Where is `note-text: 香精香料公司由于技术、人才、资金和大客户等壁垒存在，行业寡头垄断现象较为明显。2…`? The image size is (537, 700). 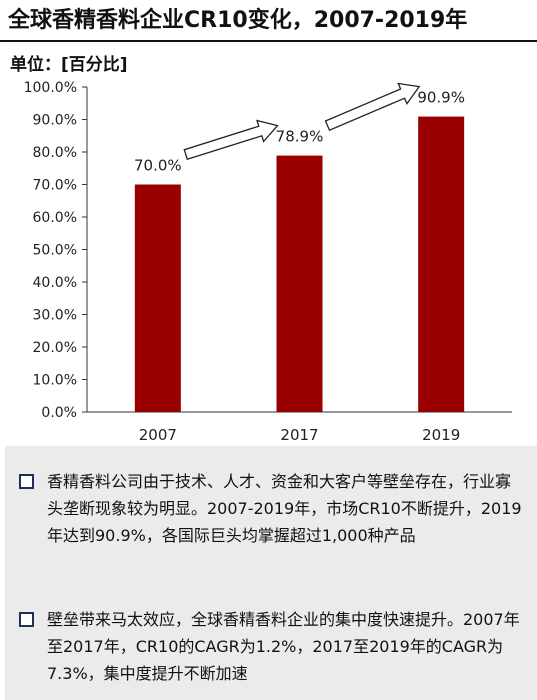
note-text: 香精香料公司由于技术、人才、资金和大客户等壁垒存在，行业寡头垄断现象较为明显。2… is located at coordinates (284, 508).